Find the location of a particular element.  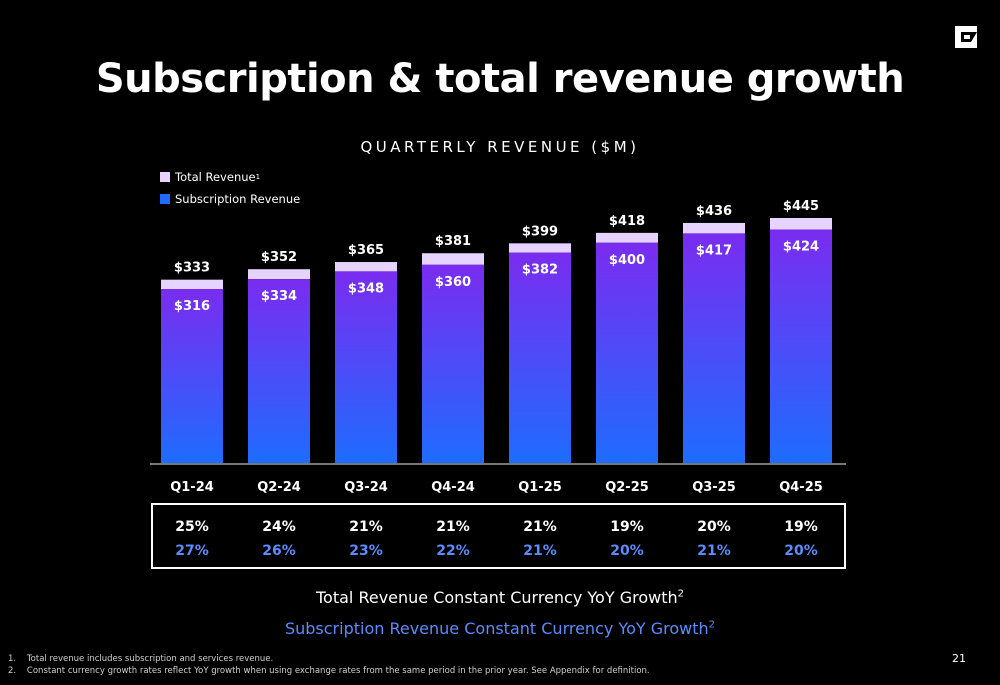

growth-total-Q1-24: 25% is located at coordinates (192, 527).